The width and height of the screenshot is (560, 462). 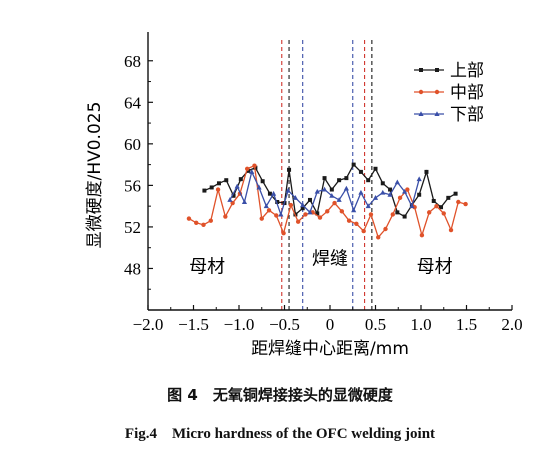 What do you see at coordinates (193, 324) in the screenshot?
I see `x-tick-label: −1.5` at bounding box center [193, 324].